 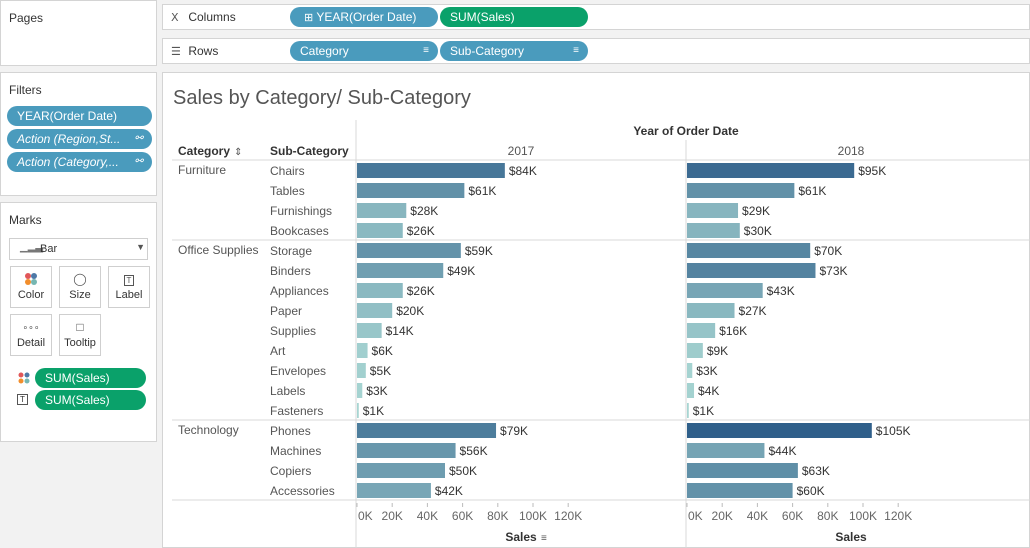 What do you see at coordinates (299, 291) in the screenshot?
I see `subcategory-label: Appliances` at bounding box center [299, 291].